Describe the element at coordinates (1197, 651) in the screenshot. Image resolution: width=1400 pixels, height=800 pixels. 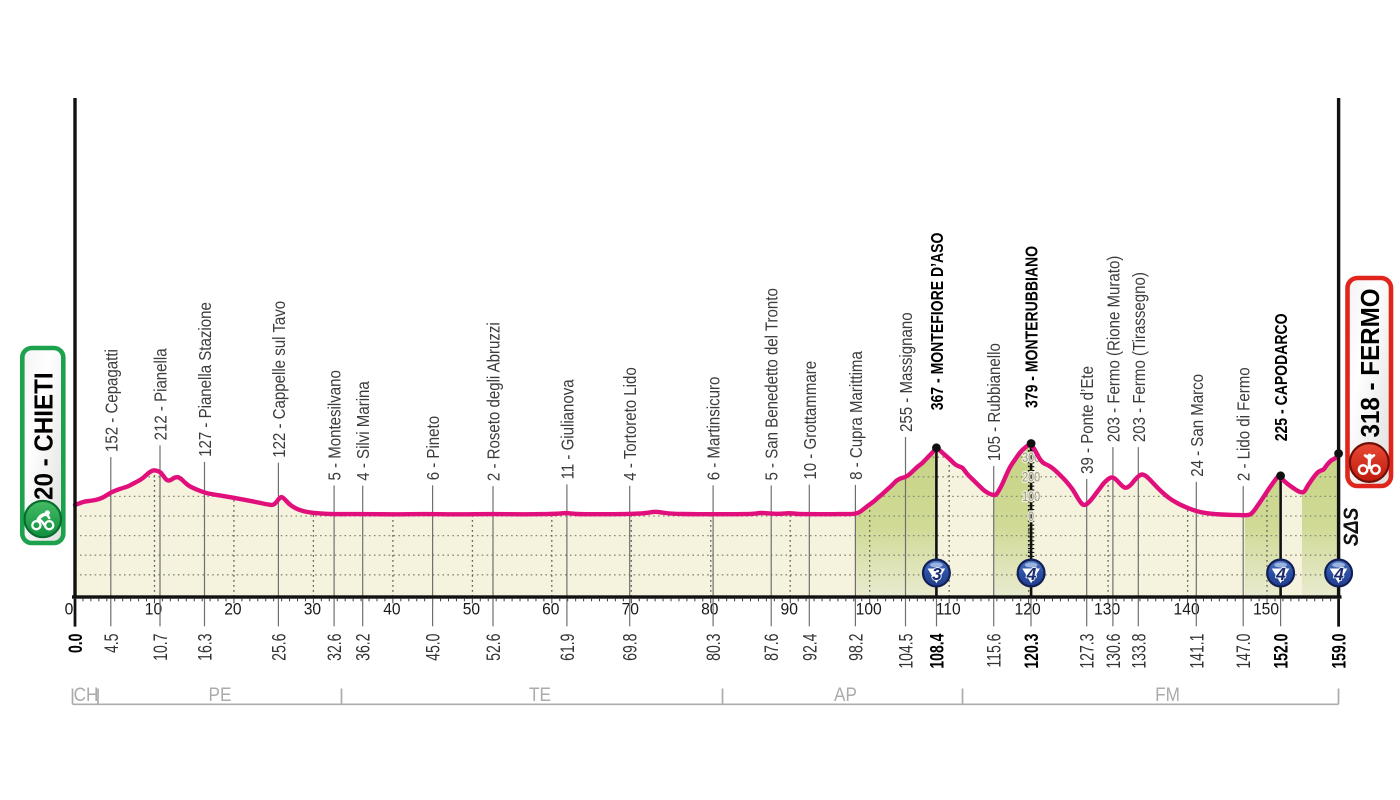
I see `svg-text: 141.1` at that location.